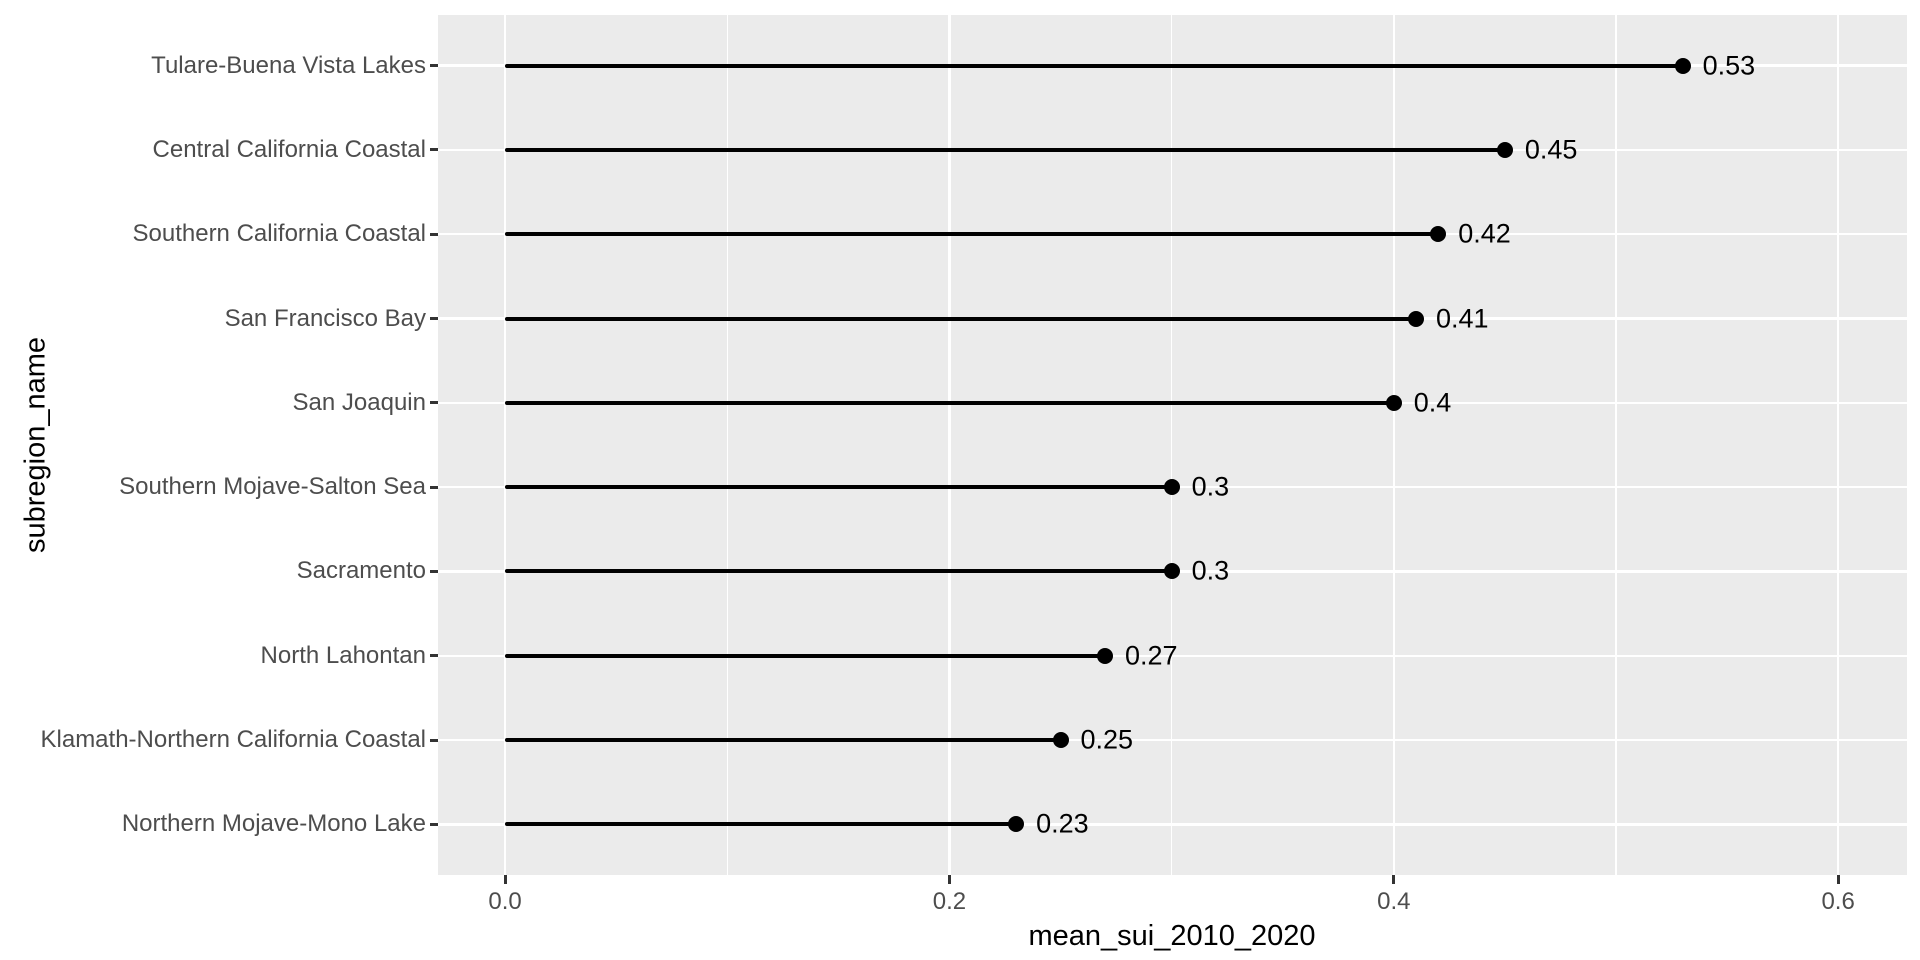 The image size is (1920, 960). I want to click on x-axis-title: mean_sui_2010_2020, so click(1172, 936).